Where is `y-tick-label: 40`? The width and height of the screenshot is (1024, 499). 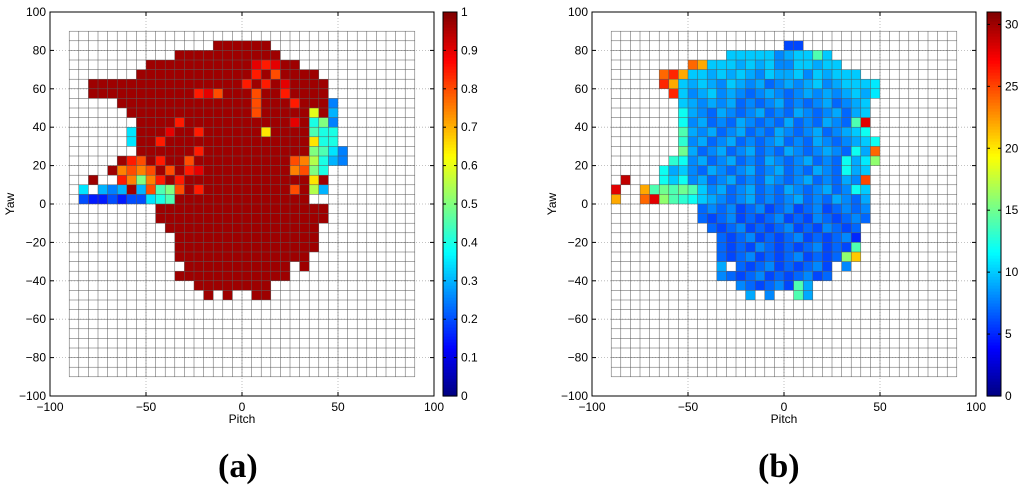
y-tick-label: 40 is located at coordinates (40, 127).